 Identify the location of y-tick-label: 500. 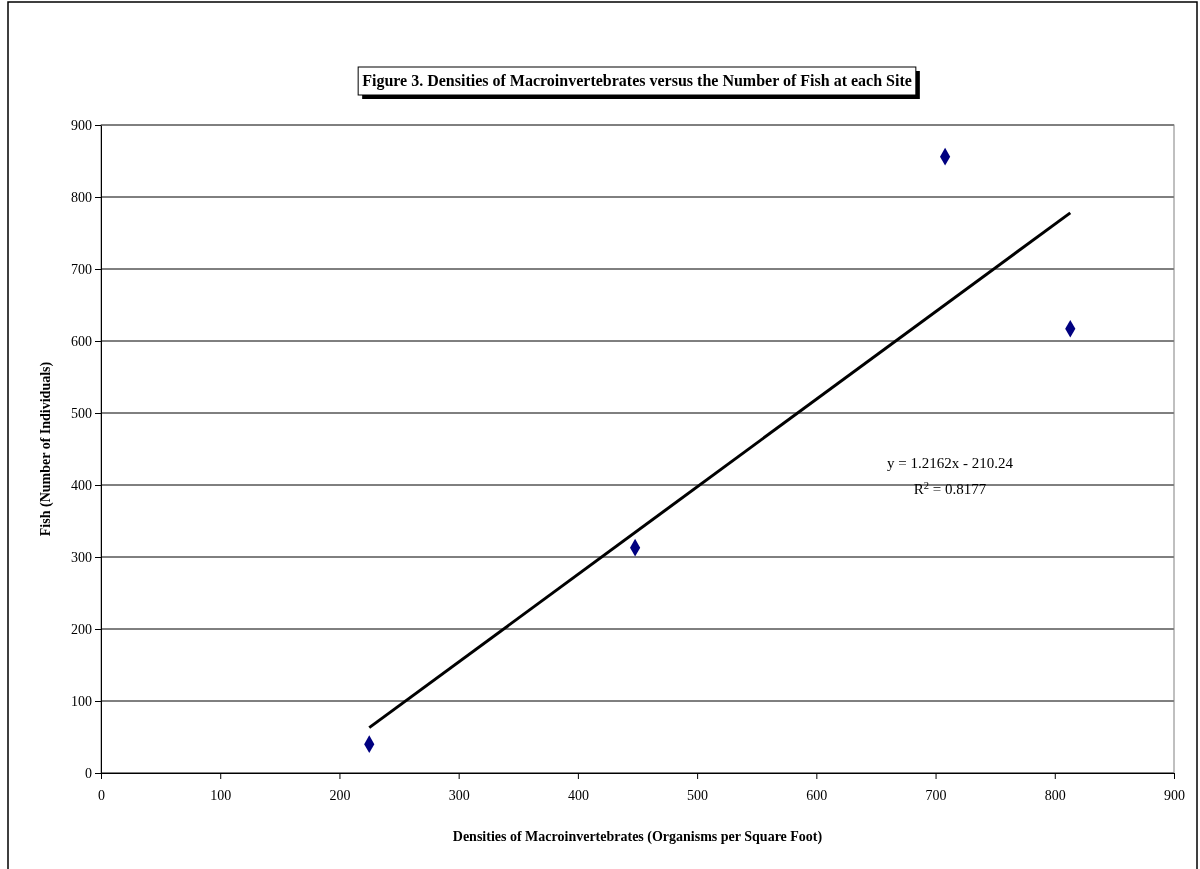
(81, 413).